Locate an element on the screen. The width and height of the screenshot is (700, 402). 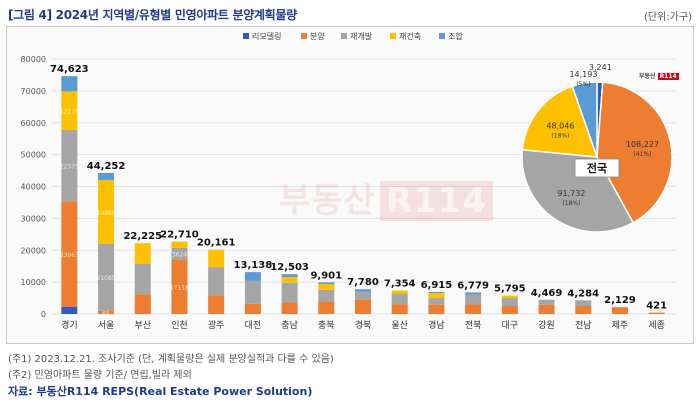
total-label: 74,623 is located at coordinates (69, 69).